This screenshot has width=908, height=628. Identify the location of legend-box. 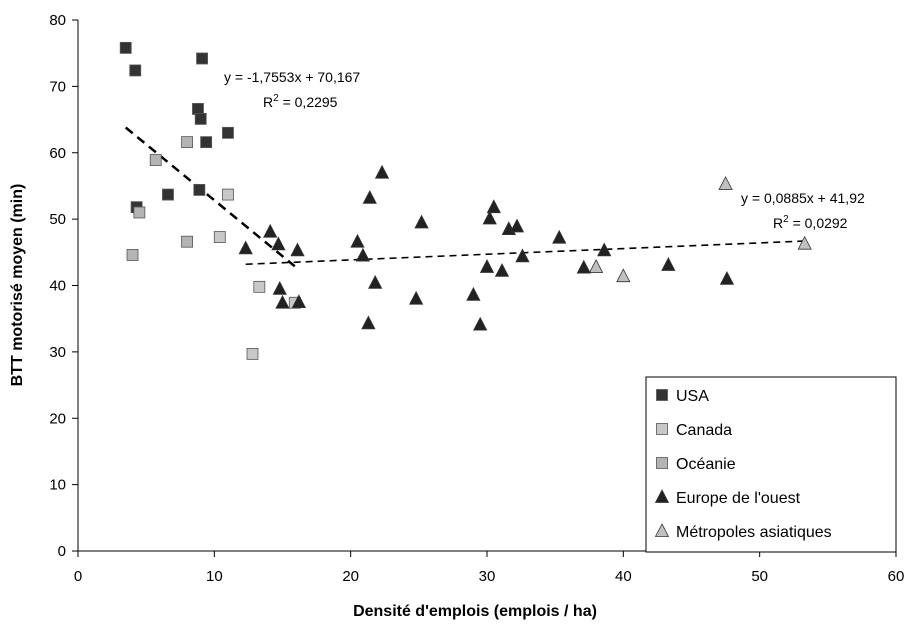
(771, 464).